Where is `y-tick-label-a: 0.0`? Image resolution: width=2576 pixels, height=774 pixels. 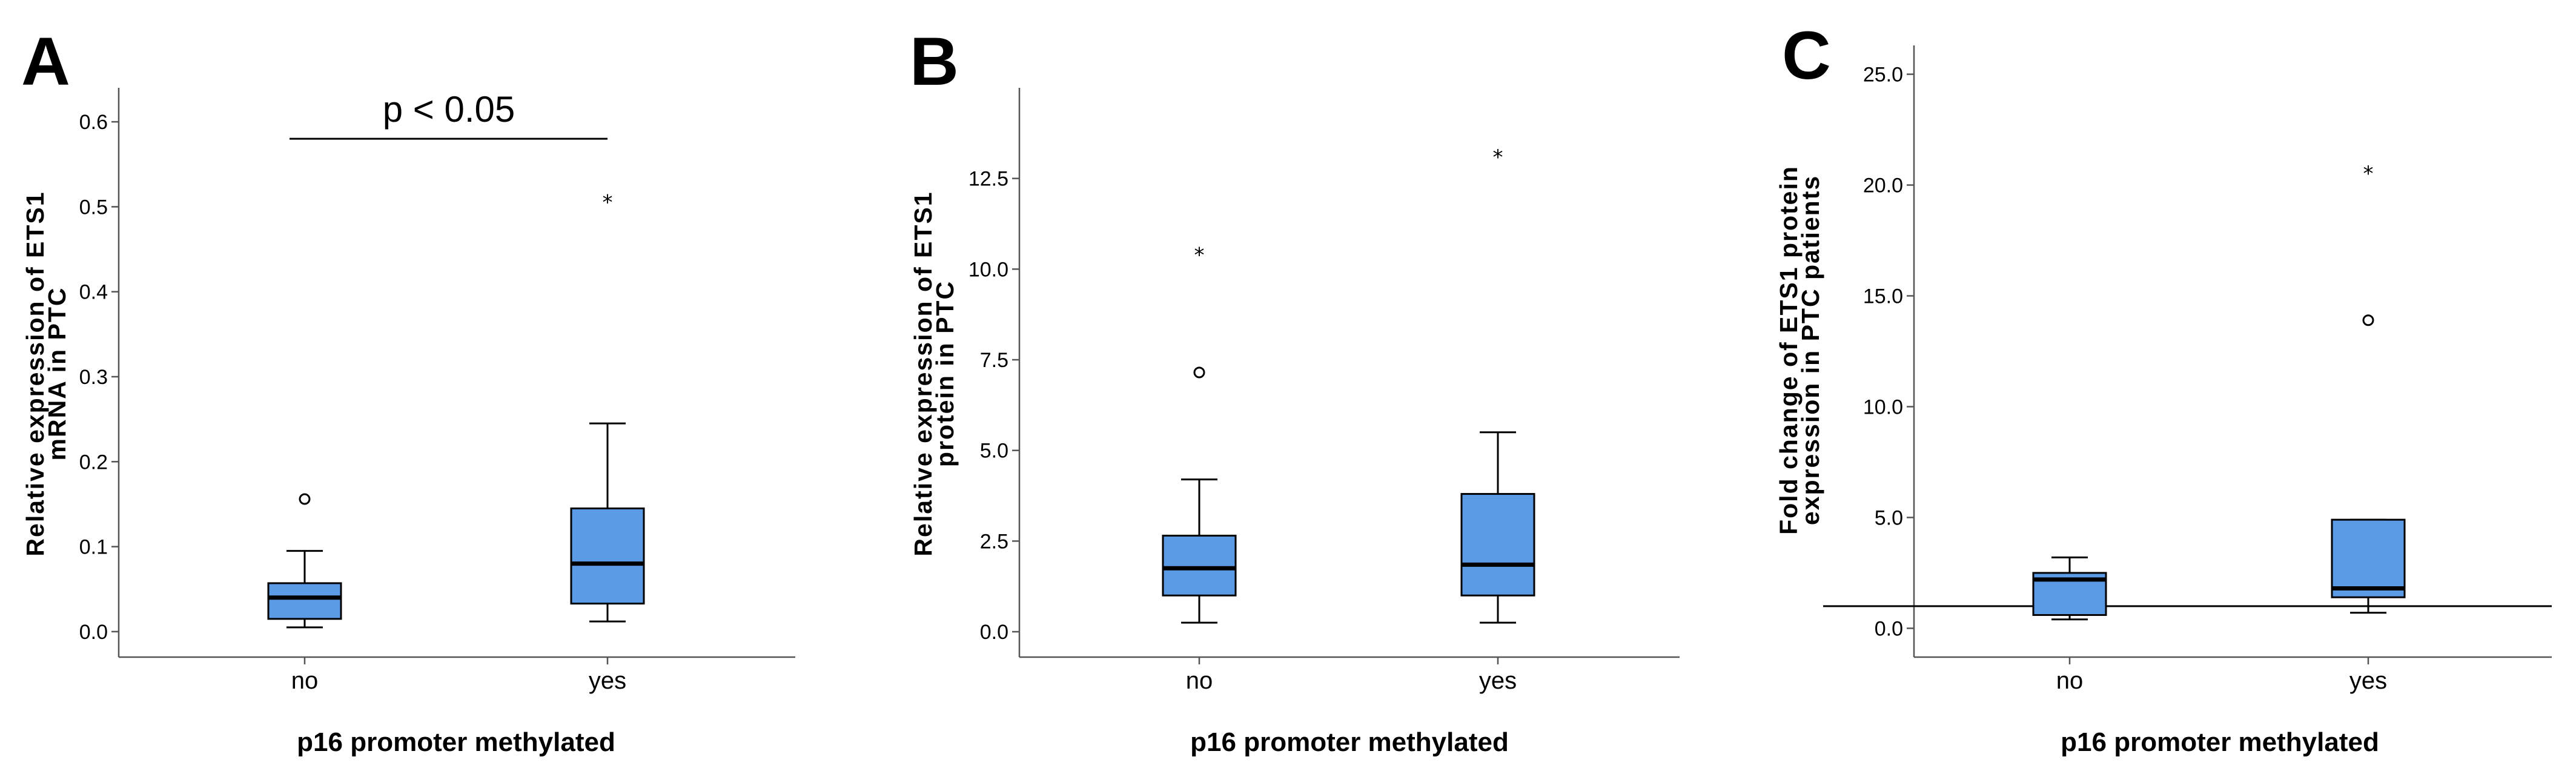
y-tick-label-a: 0.0 is located at coordinates (93, 632).